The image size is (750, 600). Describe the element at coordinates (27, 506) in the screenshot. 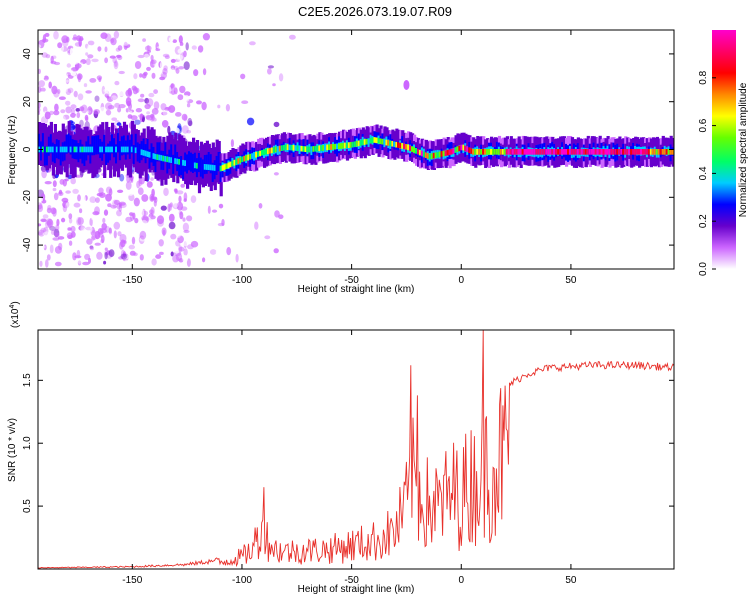

I see `y-tick-label: 0.5` at that location.